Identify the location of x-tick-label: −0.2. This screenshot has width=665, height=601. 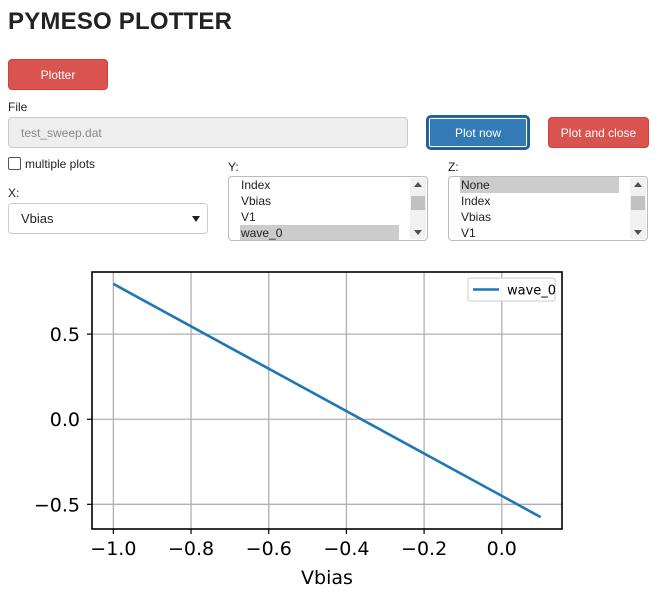
(424, 549).